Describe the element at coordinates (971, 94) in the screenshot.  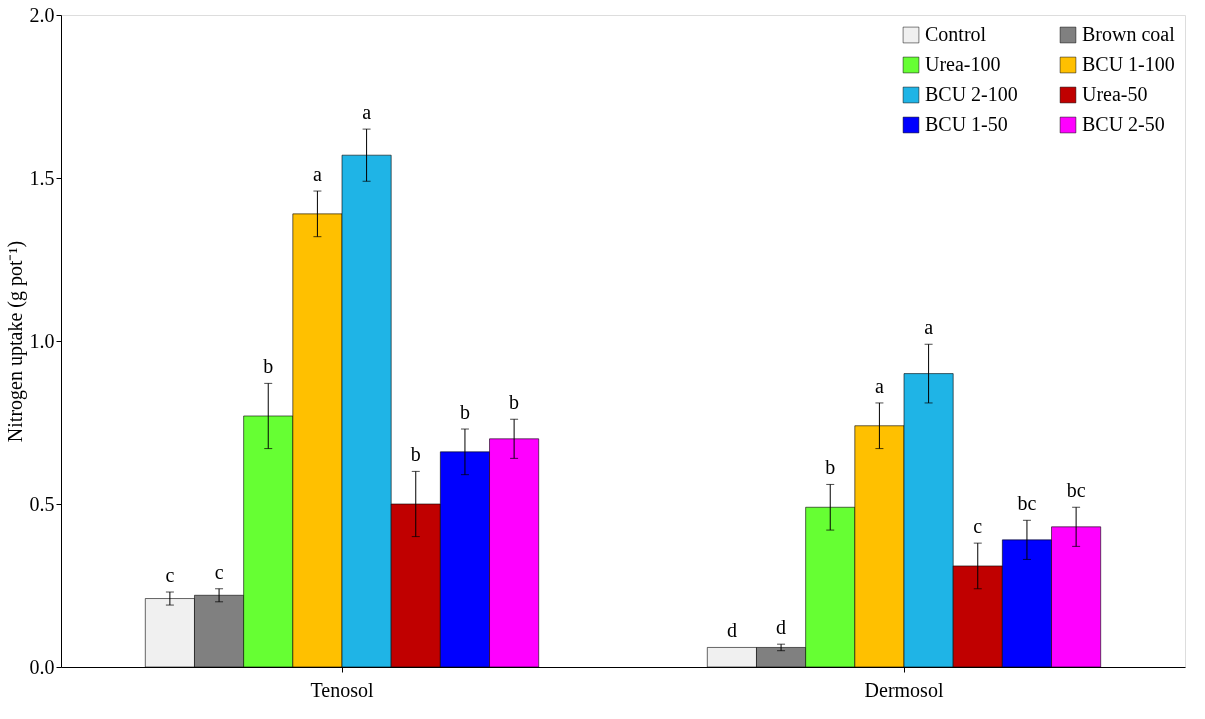
I see `legend-label: BCU 2-100` at that location.